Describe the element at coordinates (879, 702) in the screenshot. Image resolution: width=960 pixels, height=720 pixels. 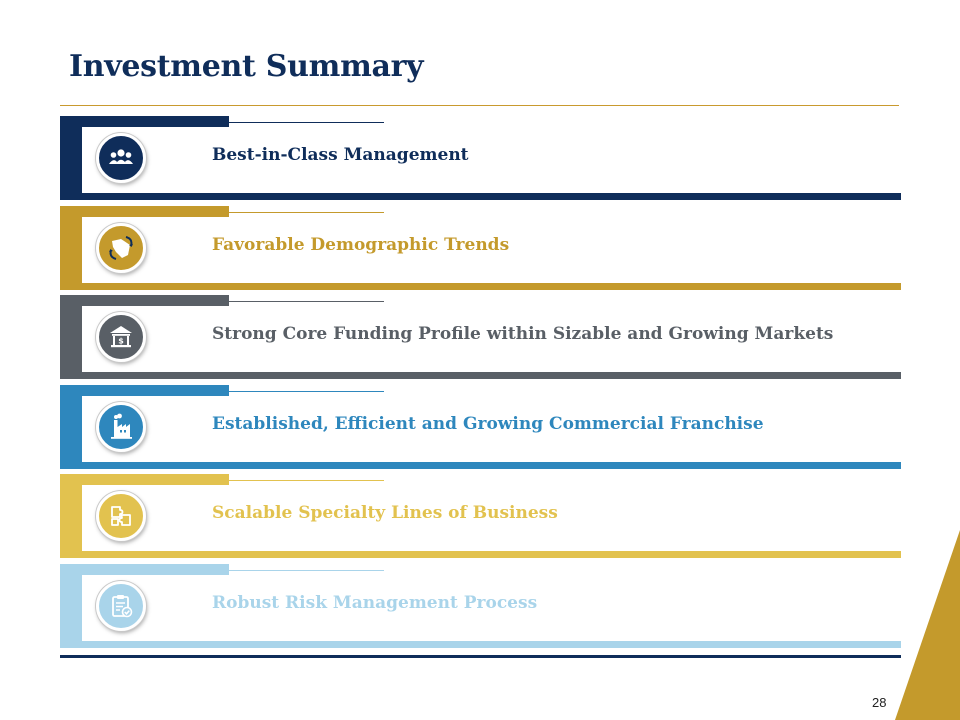
I see `page-number: 28` at that location.